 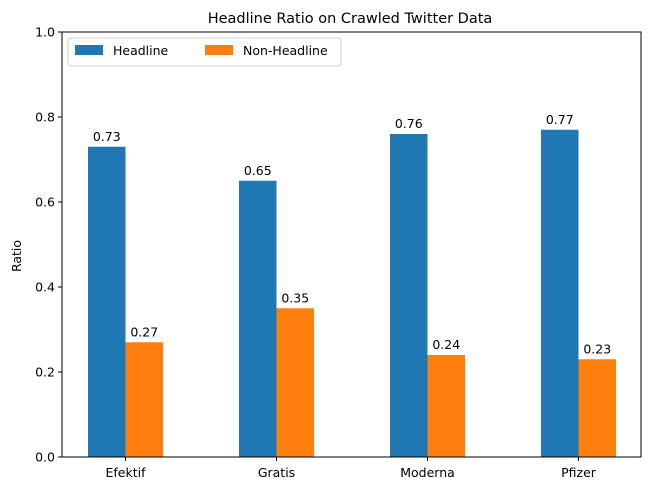 What do you see at coordinates (45, 372) in the screenshot?
I see `y-tick-label: 0.2` at bounding box center [45, 372].